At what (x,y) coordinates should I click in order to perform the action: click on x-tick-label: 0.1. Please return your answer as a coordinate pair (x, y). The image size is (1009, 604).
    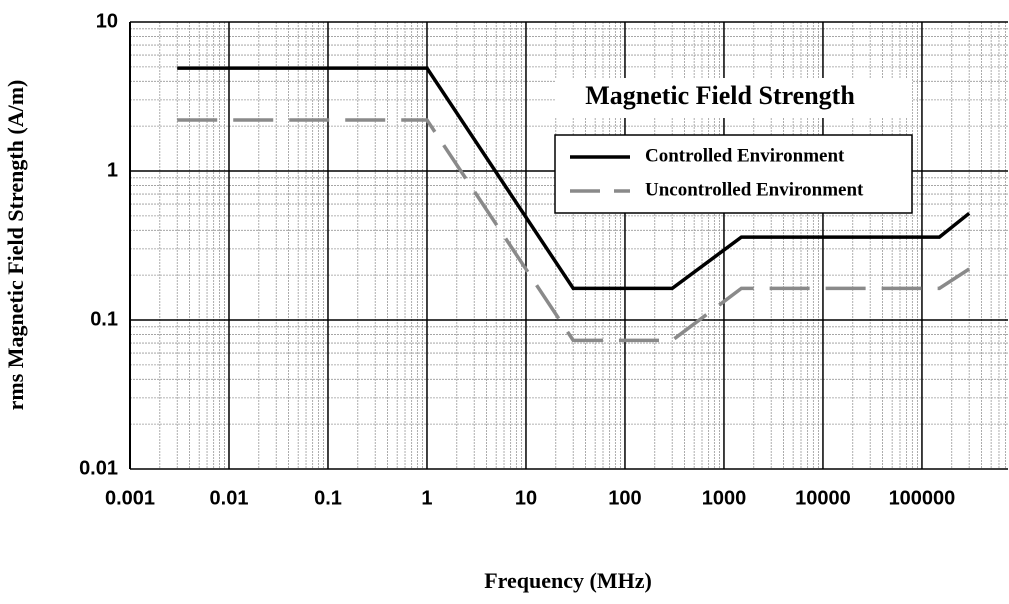
    Looking at the image, I should click on (328, 498).